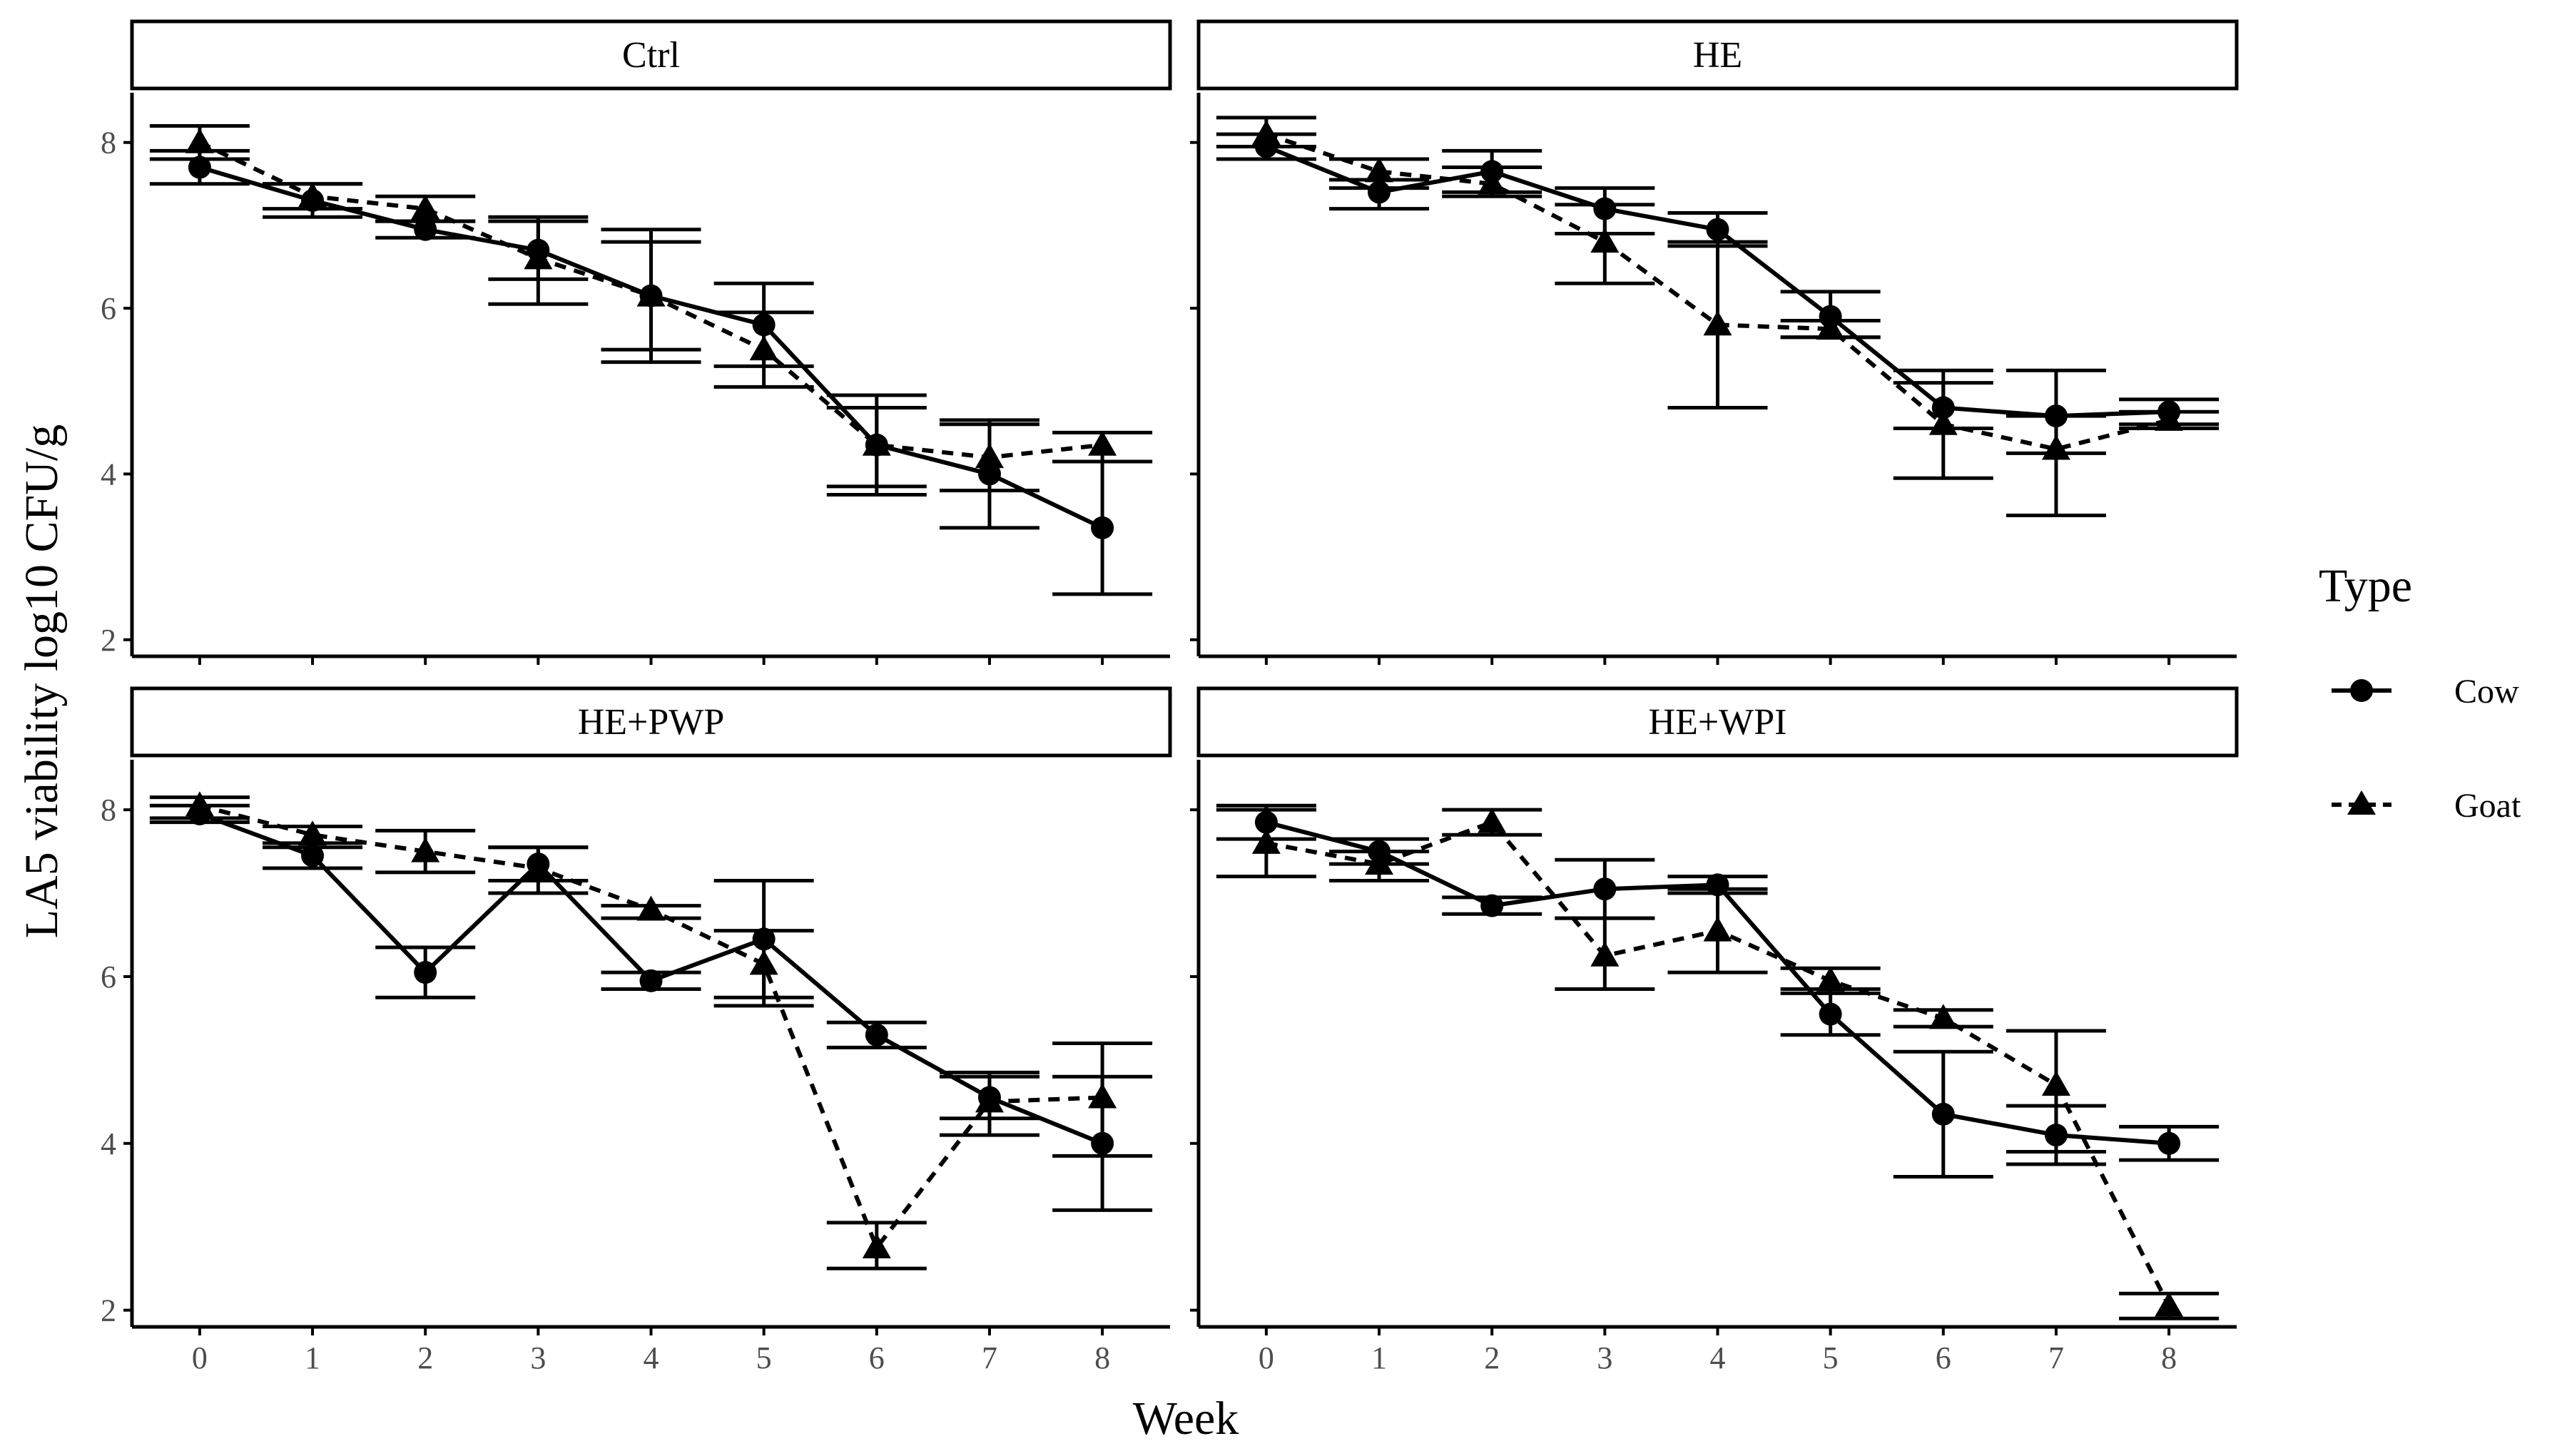  I want to click on legend: Type Cow Goat, so click(2420, 692).